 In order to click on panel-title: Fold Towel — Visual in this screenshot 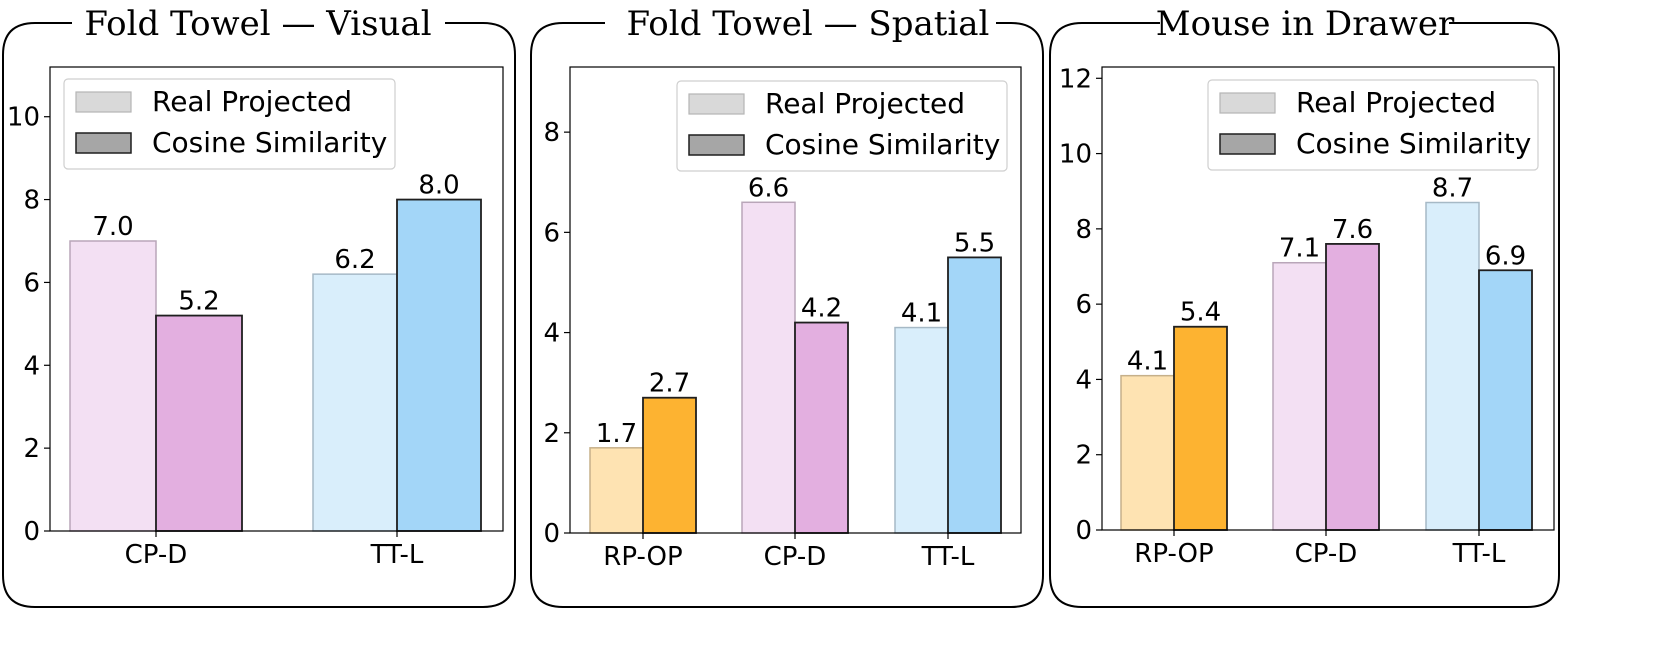, I will do `click(257, 24)`.